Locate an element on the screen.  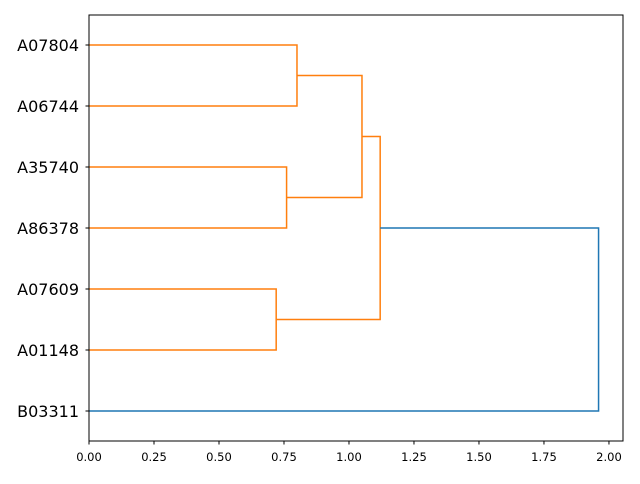
leaf-label: A35740 is located at coordinates (48, 167).